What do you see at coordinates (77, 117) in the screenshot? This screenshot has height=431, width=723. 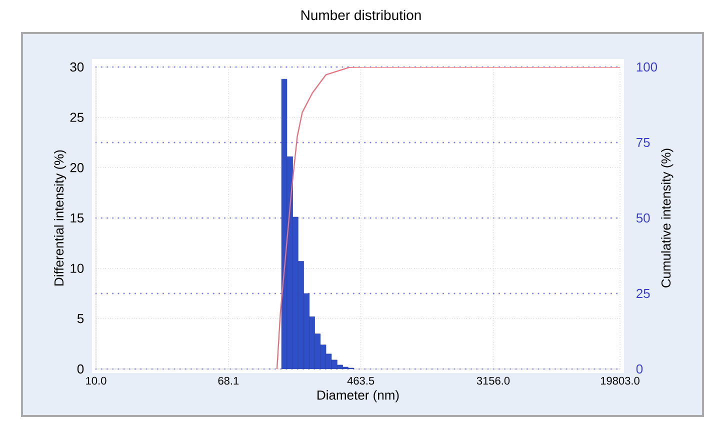 I see `y-tick-label: 25` at bounding box center [77, 117].